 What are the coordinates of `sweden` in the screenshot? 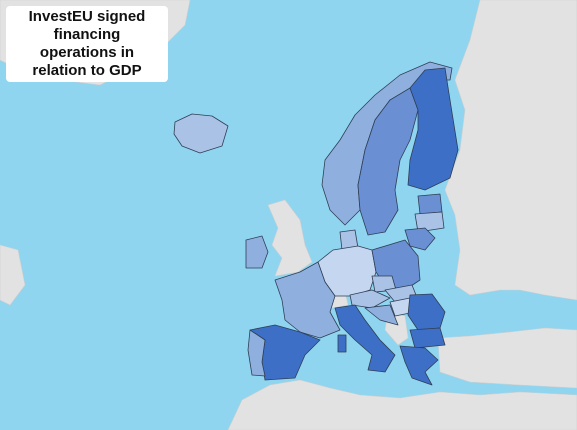 It's located at (388, 161).